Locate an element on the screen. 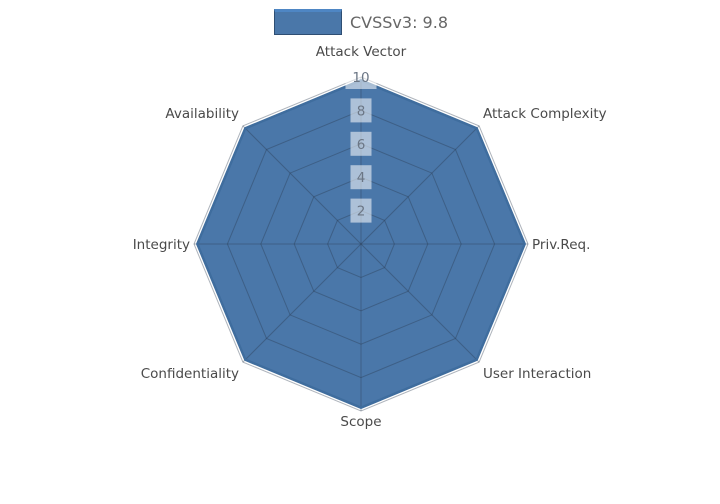 The width and height of the screenshot is (720, 504). radial-tick-label: 8 is located at coordinates (361, 111).